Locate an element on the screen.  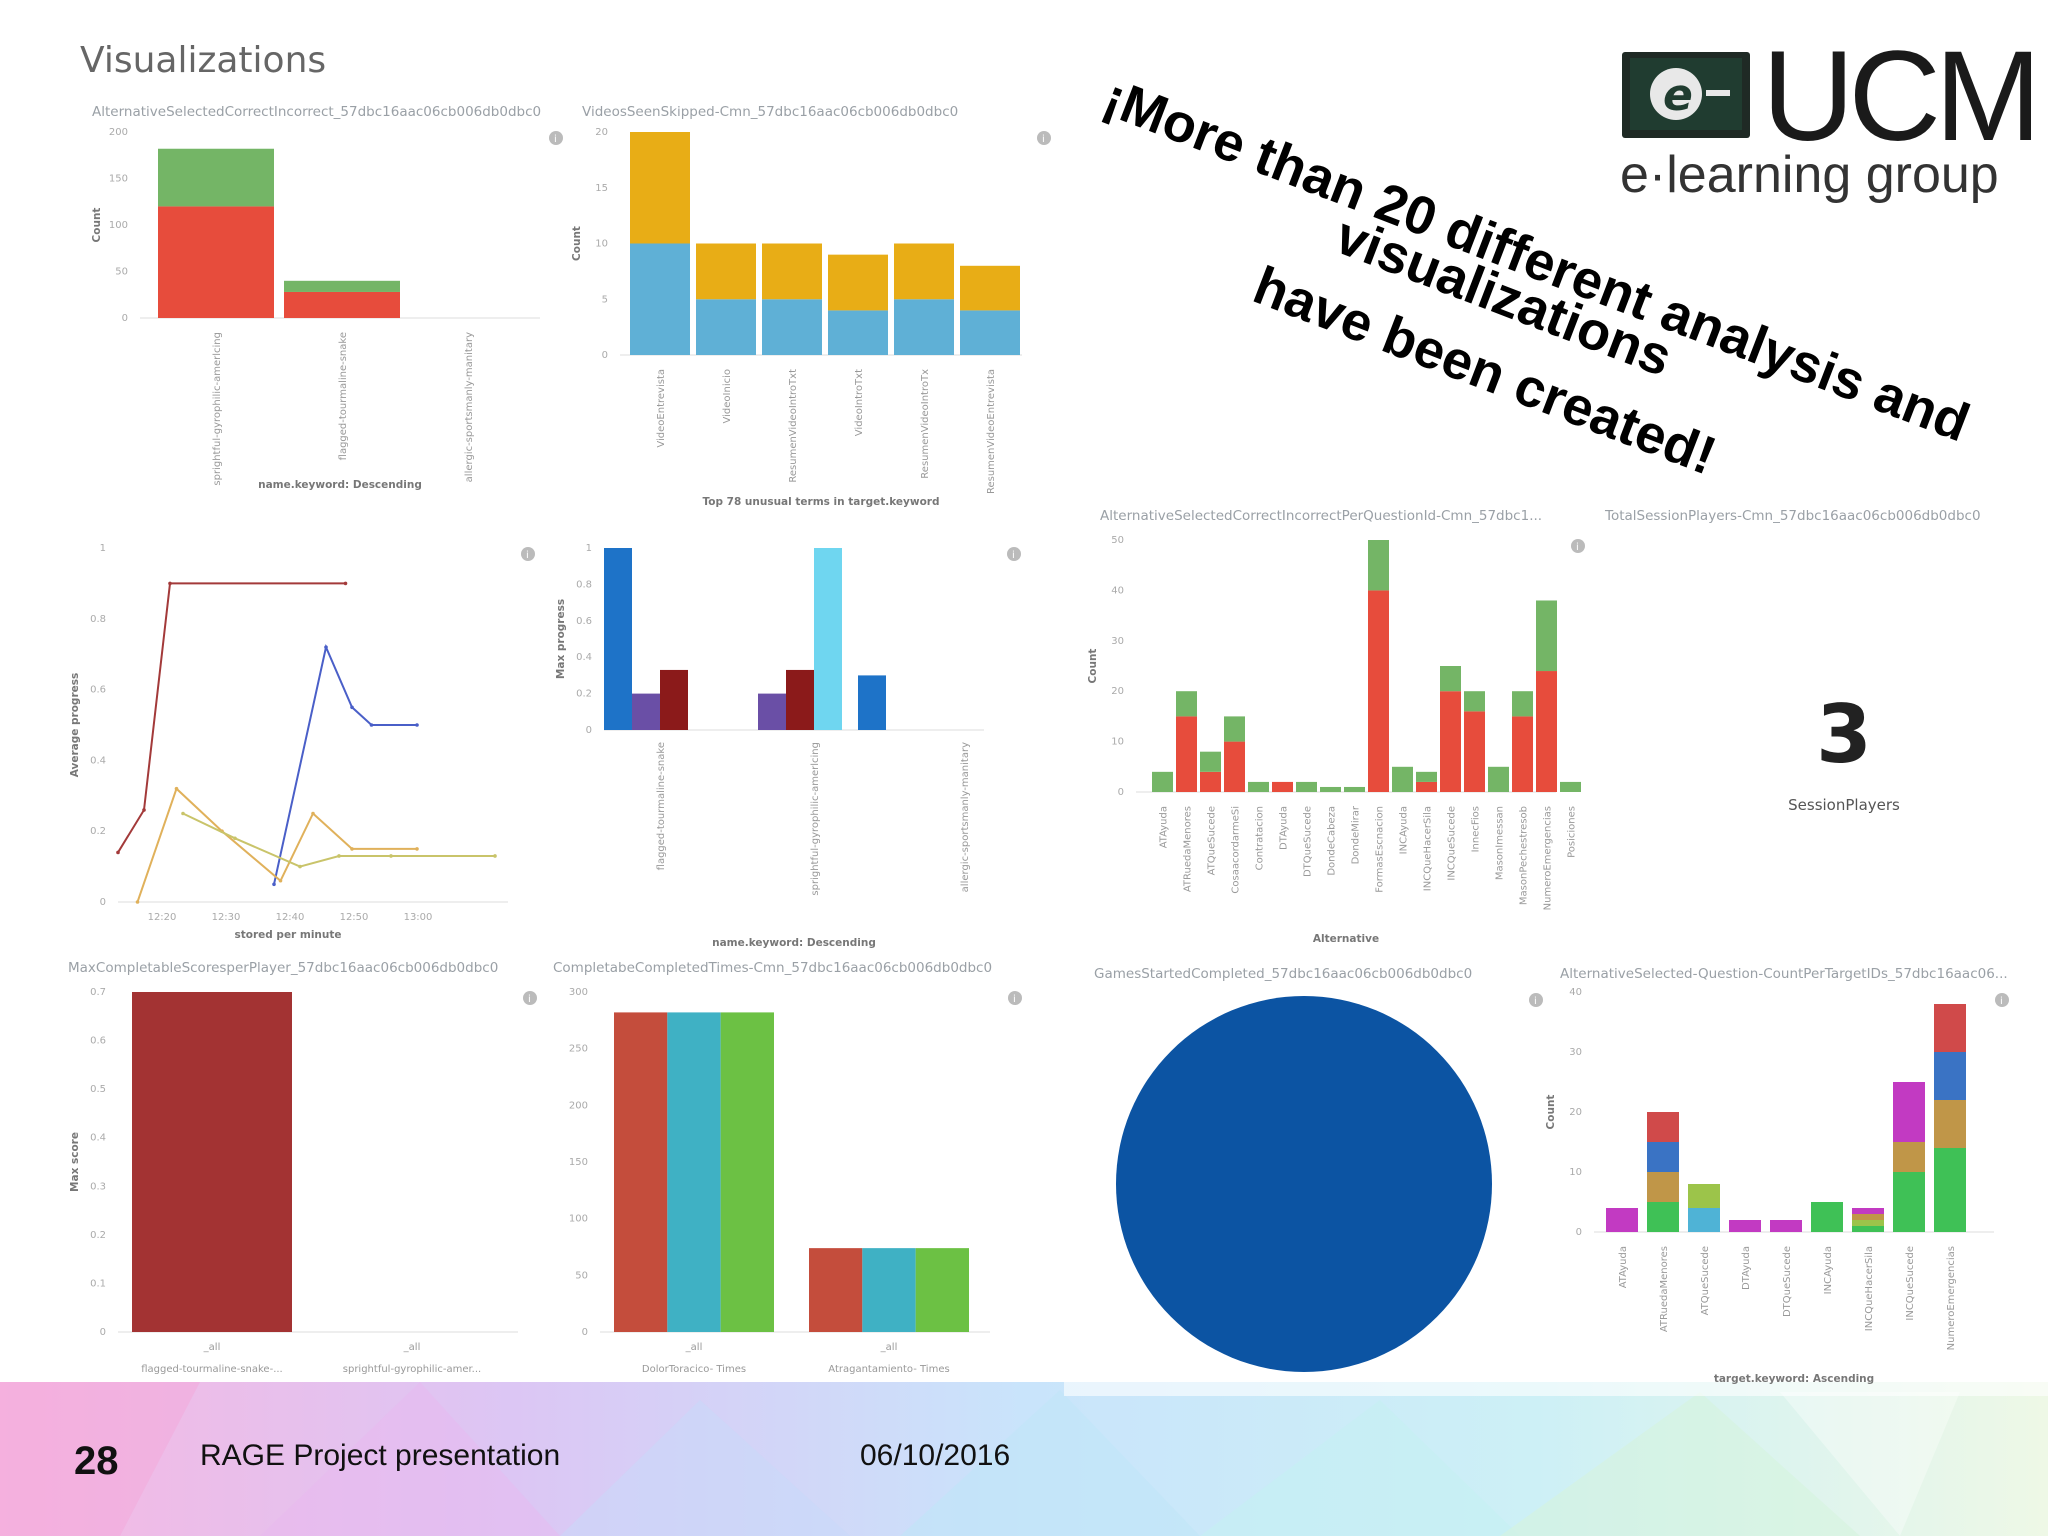
x-tick-label: sprightful-gyrophilic-amerlcing is located at coordinates (815, 819).